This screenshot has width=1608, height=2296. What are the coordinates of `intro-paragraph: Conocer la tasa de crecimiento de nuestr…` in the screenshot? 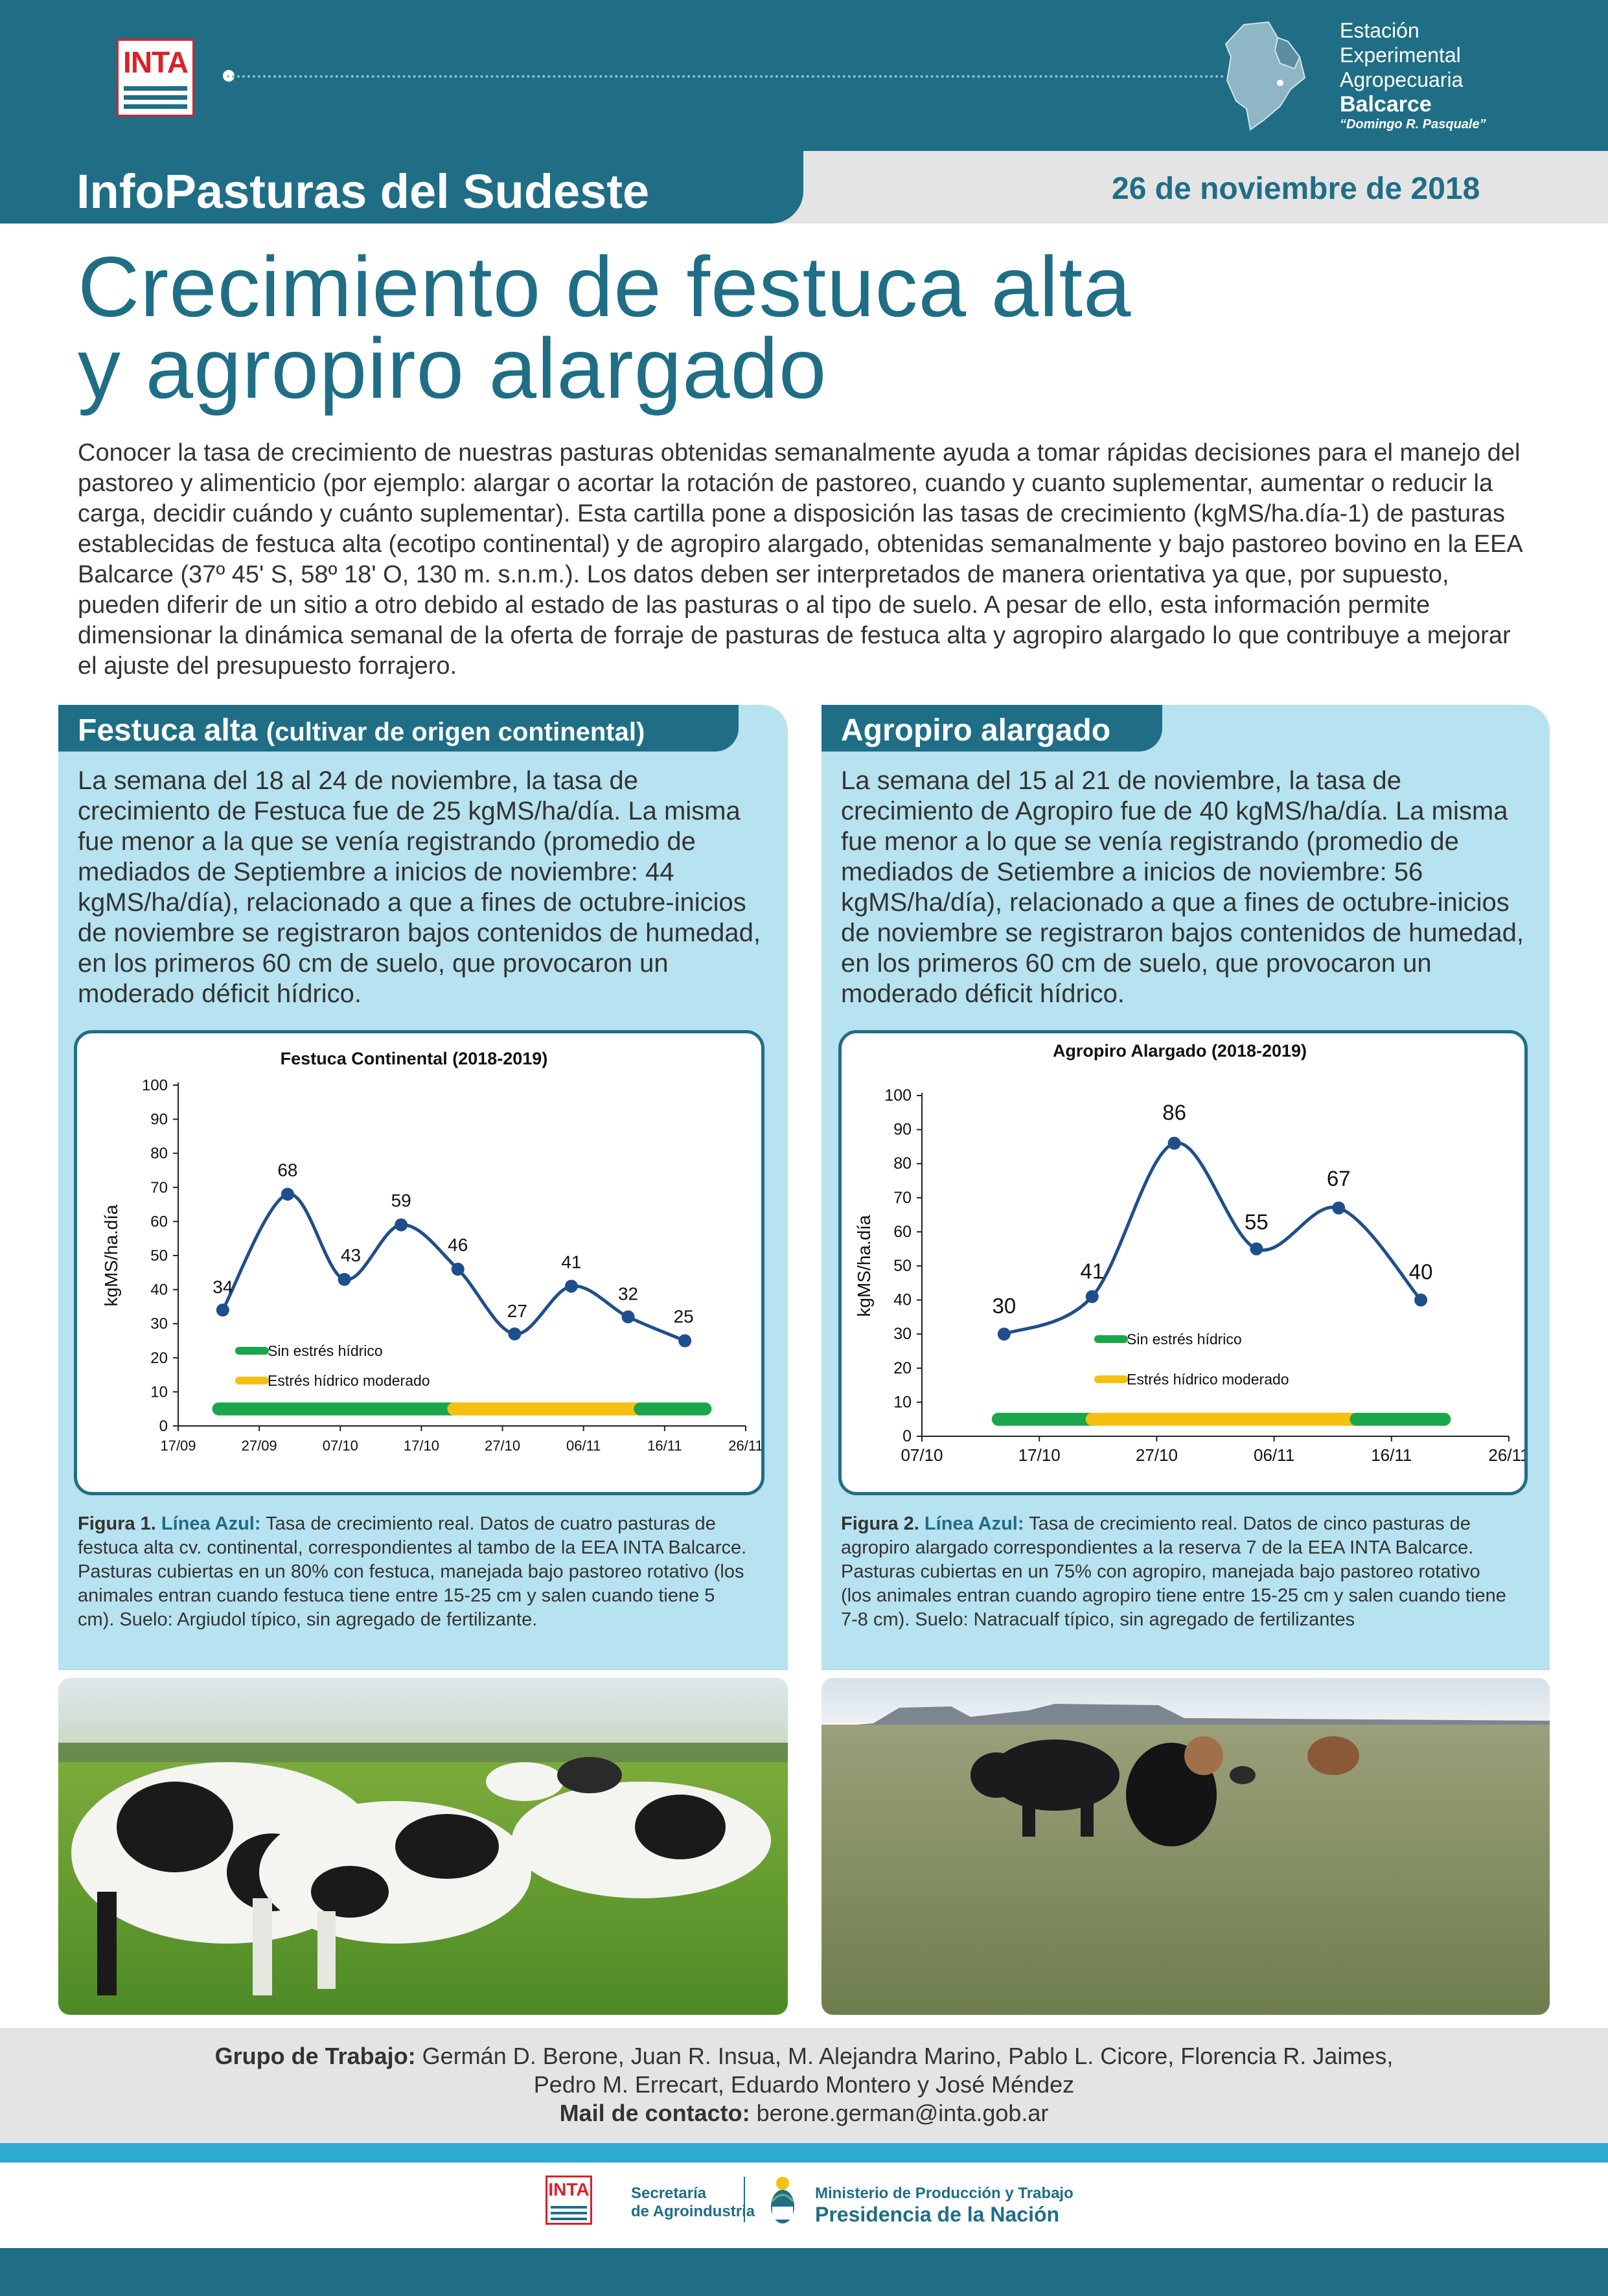 It's located at (800, 559).